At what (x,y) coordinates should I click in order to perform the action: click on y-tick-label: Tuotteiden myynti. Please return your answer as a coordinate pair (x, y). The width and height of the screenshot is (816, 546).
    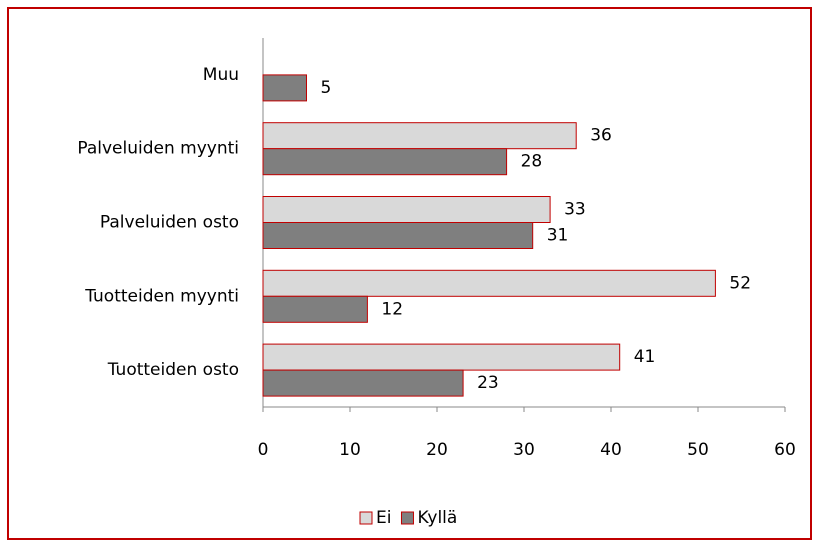
    Looking at the image, I should click on (161, 296).